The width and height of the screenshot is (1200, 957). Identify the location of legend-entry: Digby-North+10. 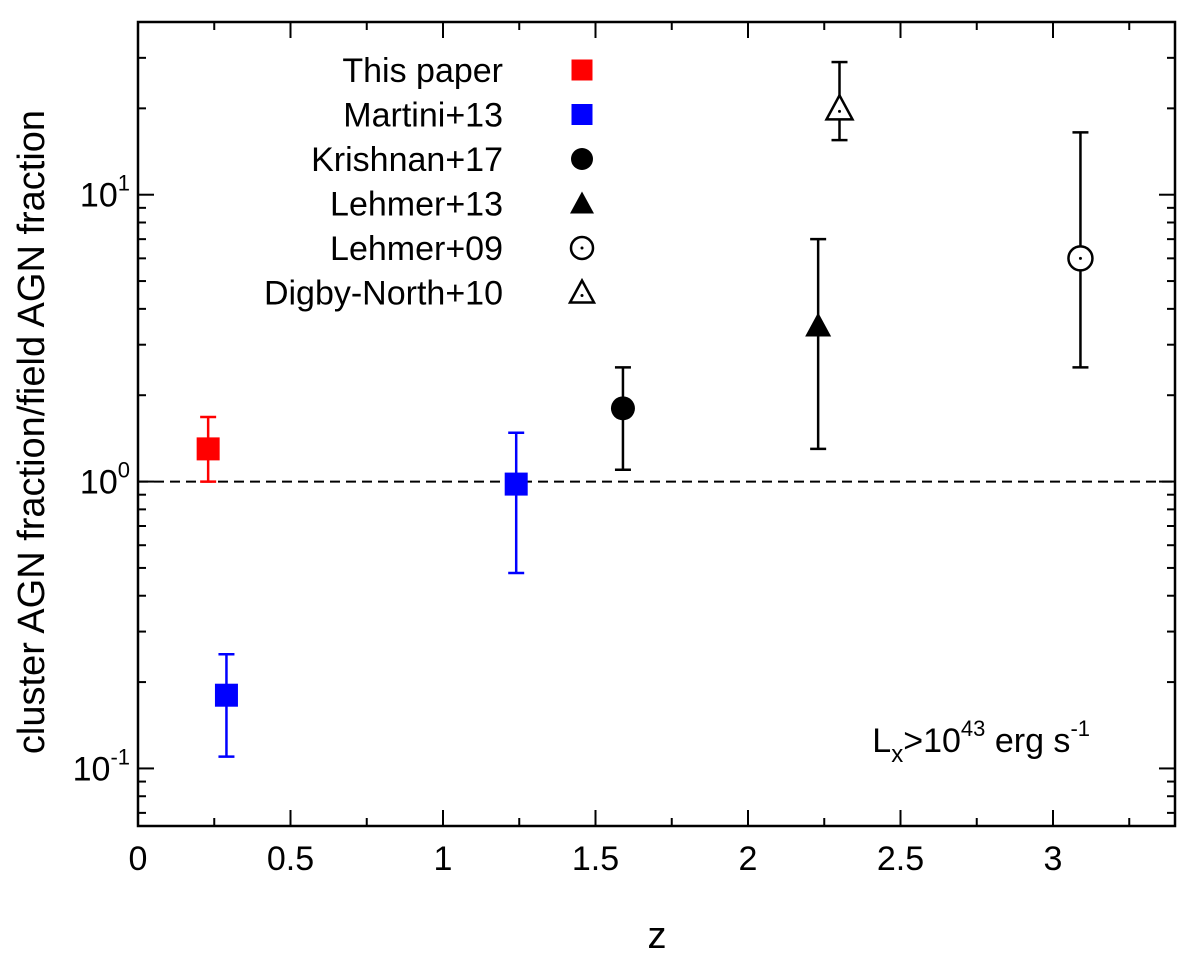
(430, 294).